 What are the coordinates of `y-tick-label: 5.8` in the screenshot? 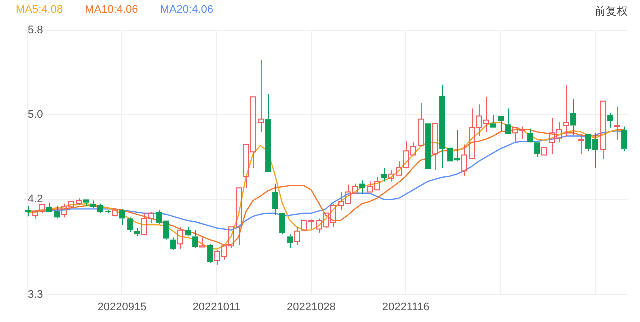 It's located at (36, 30).